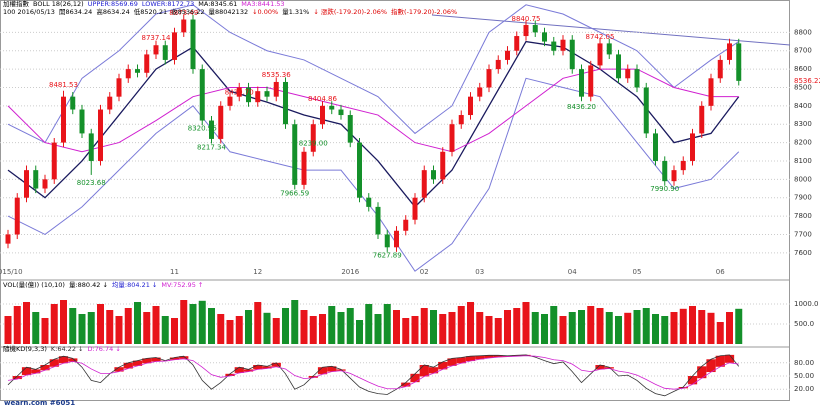 The height and width of the screenshot is (408, 820). I want to click on header-item: ↓0.00%, so click(265, 12).